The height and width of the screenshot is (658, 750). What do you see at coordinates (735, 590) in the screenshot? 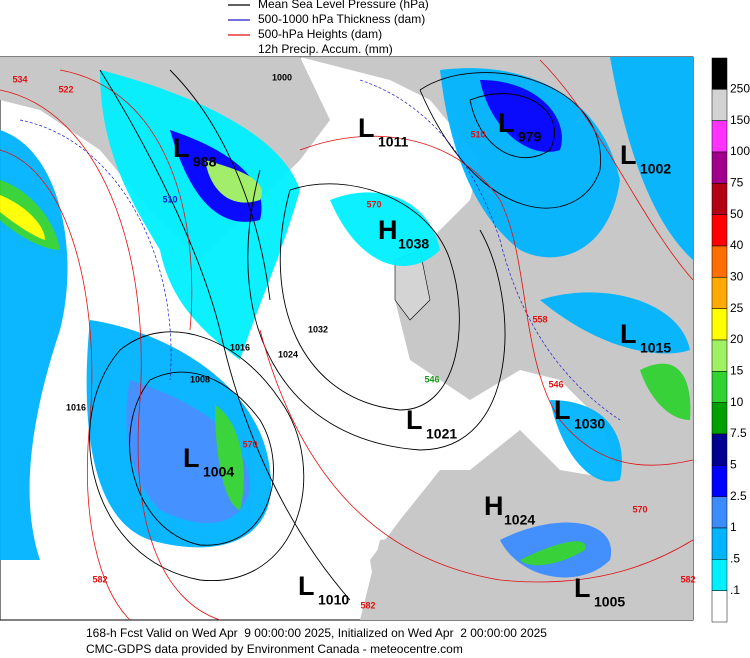
I see `colorbar-label: .1` at bounding box center [735, 590].